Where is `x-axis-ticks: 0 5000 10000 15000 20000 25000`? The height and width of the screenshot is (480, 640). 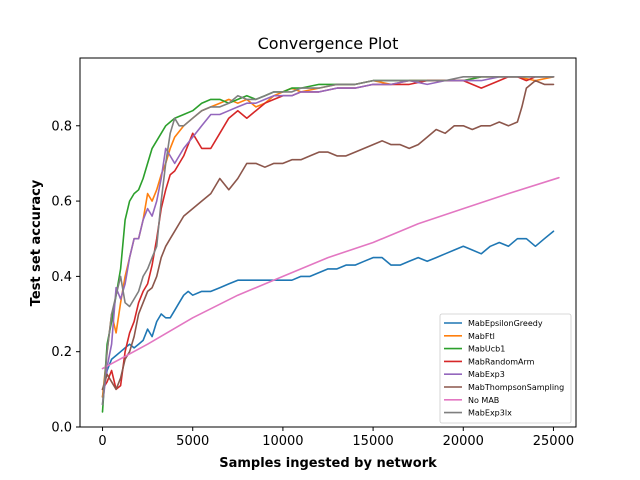 x-axis-ticks: 0 5000 10000 15000 20000 25000 is located at coordinates (336, 438).